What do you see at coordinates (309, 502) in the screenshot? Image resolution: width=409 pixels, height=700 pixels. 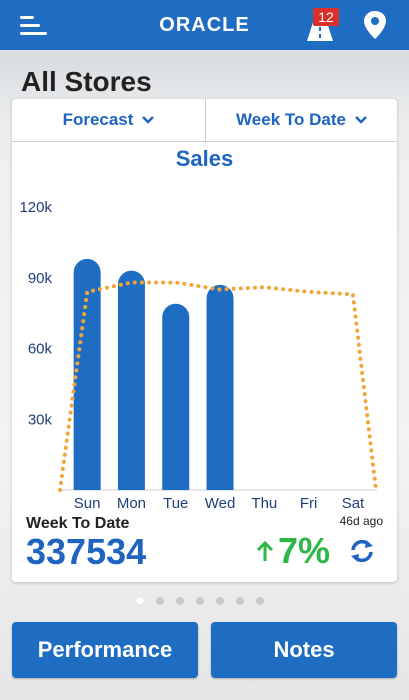 I see `x-tick-label: Fri` at bounding box center [309, 502].